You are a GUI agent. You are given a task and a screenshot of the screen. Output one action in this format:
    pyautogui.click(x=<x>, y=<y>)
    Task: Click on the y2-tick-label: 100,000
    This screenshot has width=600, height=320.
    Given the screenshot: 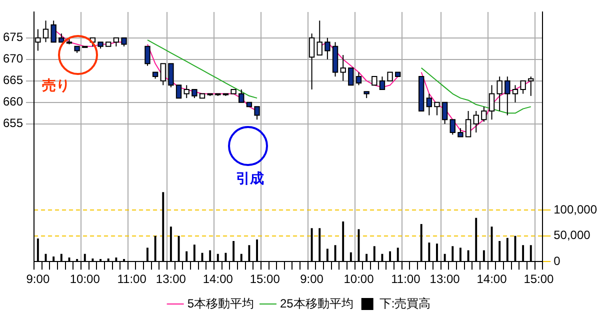 What is the action you would take?
    pyautogui.click(x=576, y=209)
    